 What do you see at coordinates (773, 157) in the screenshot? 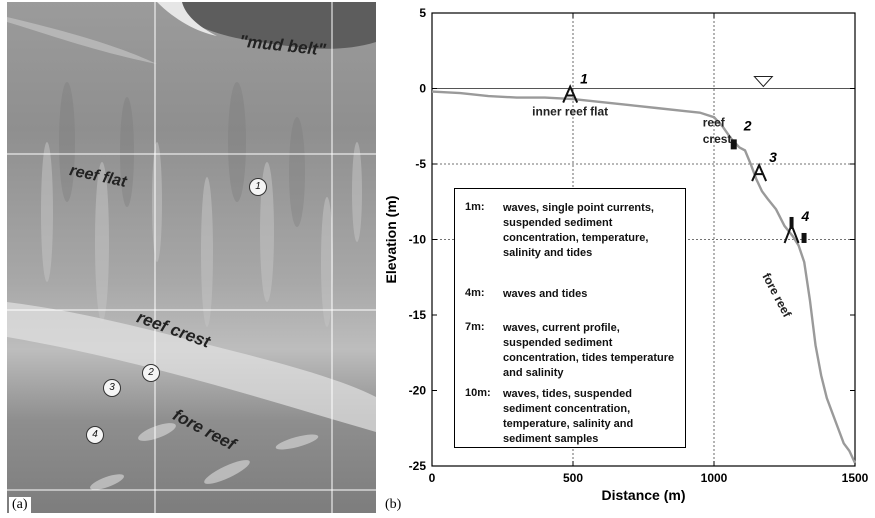
I see `instrument-label-3: 3` at bounding box center [773, 157].